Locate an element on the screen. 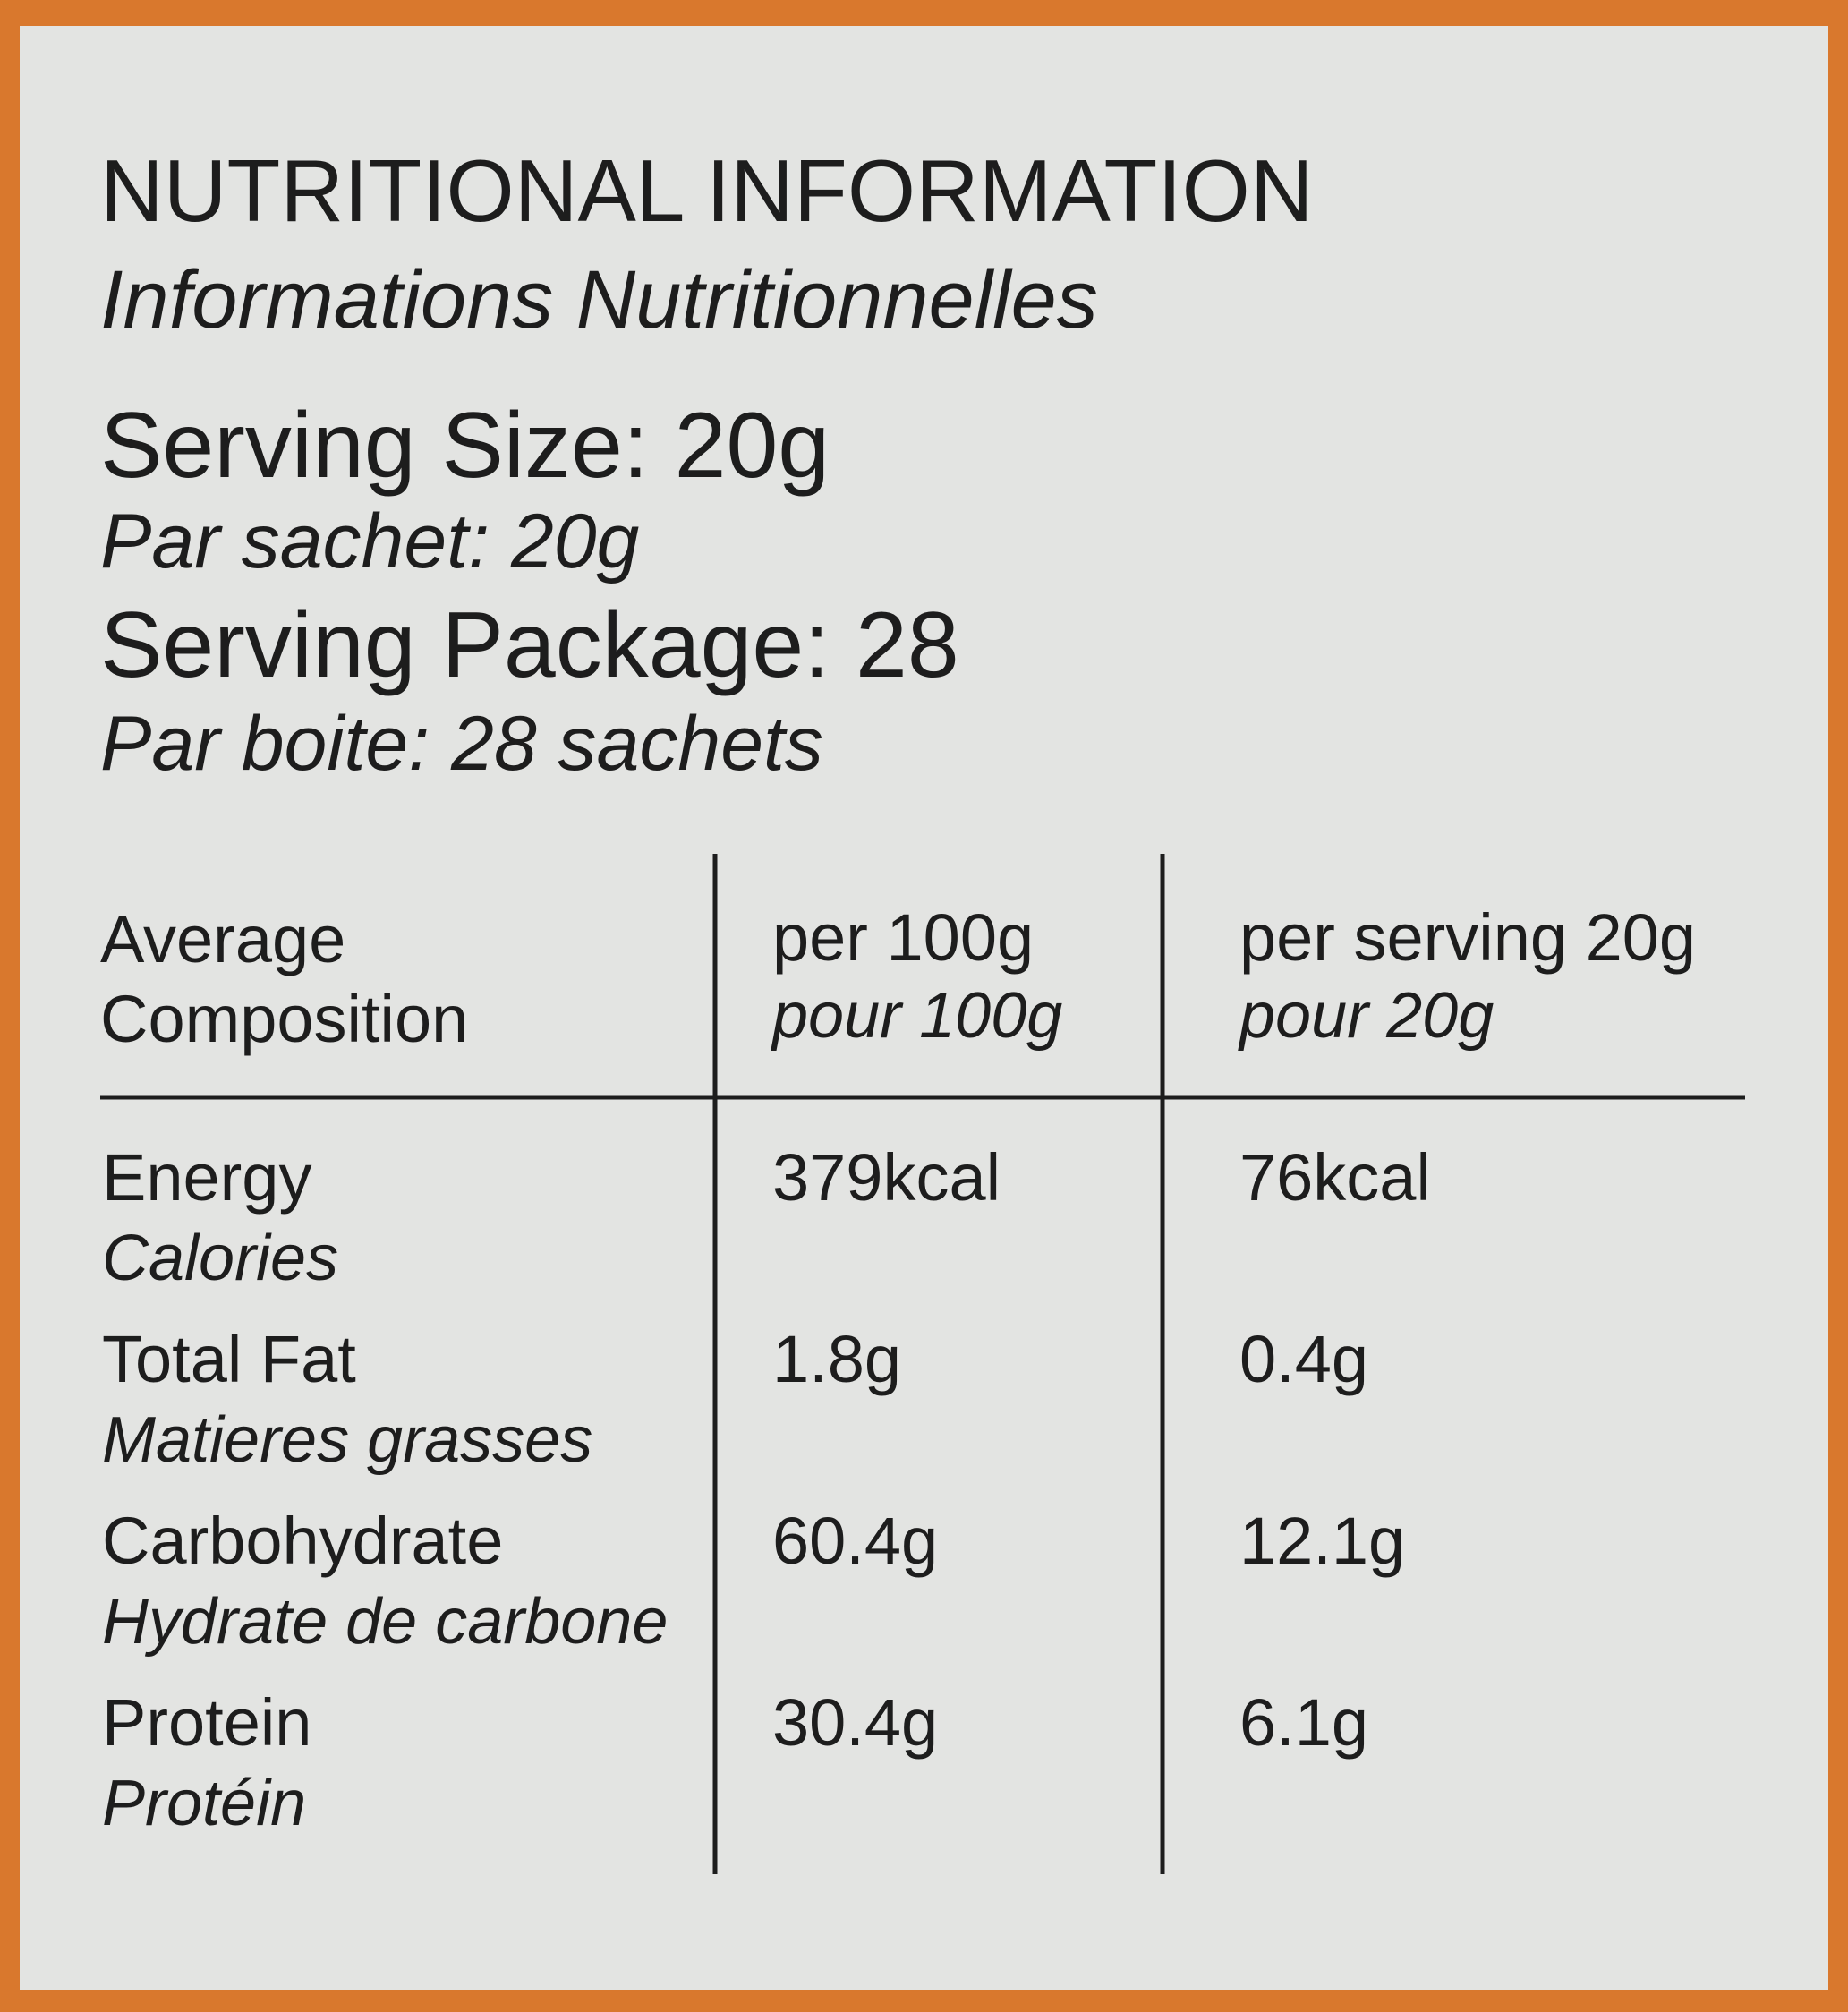 The height and width of the screenshot is (2012, 1848). column-header-fr: pour 20g is located at coordinates (1366, 1016).